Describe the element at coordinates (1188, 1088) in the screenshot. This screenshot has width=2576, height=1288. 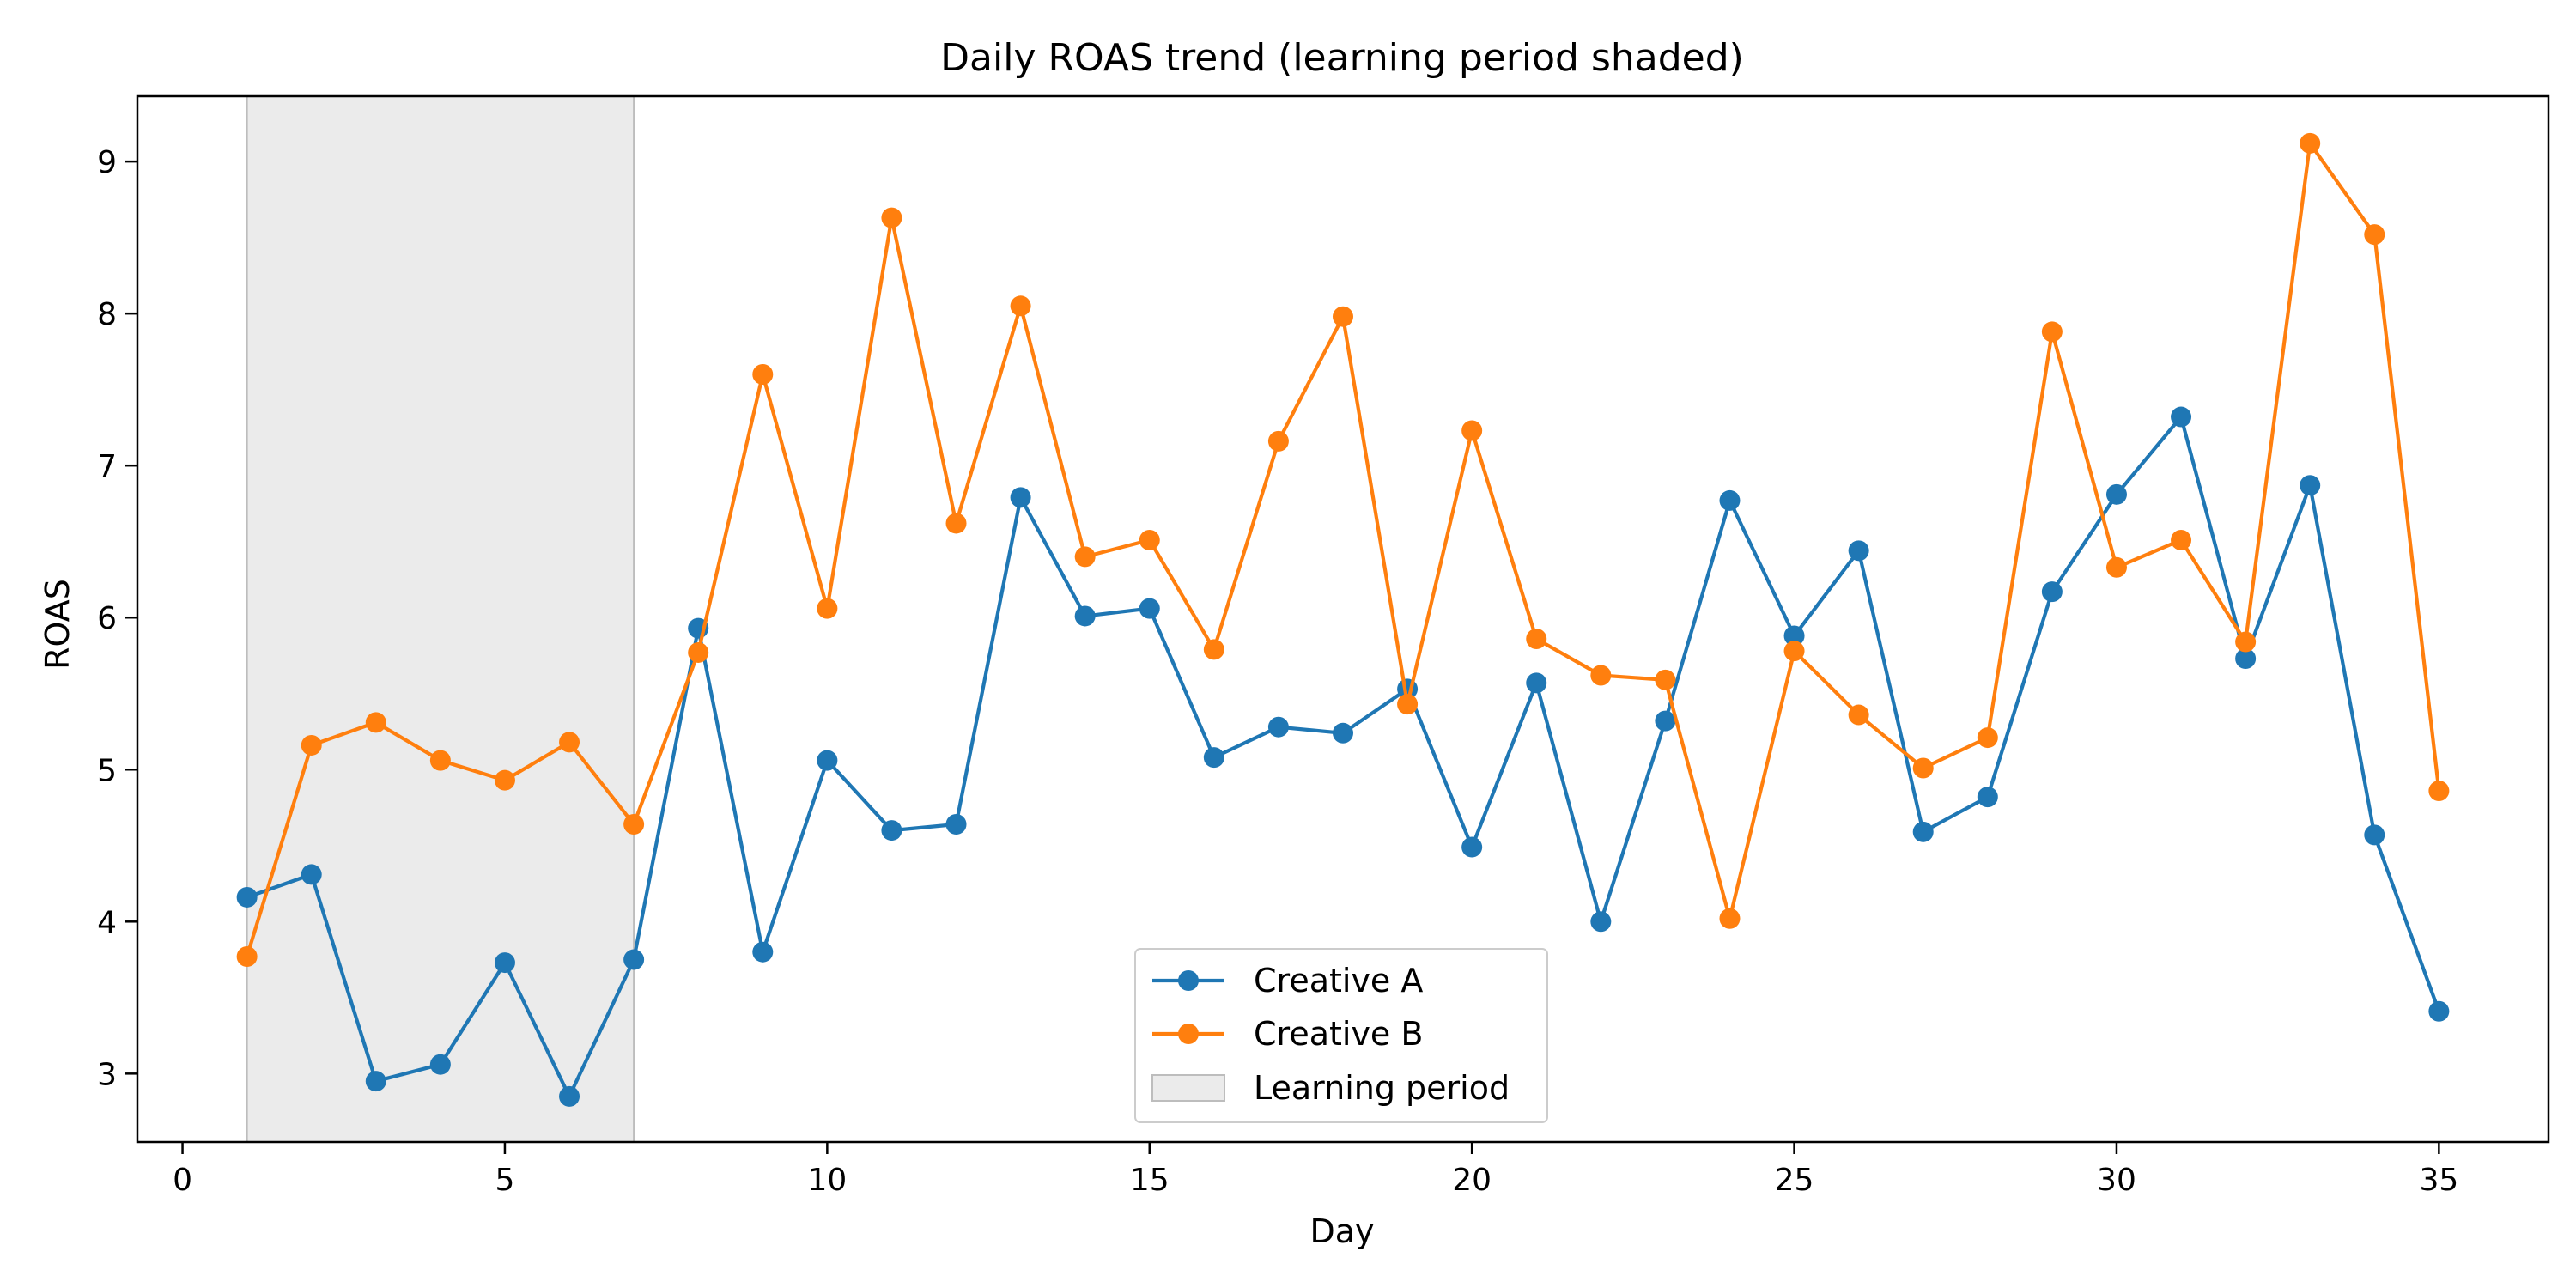
I see `legend-learning-period-swatch` at that location.